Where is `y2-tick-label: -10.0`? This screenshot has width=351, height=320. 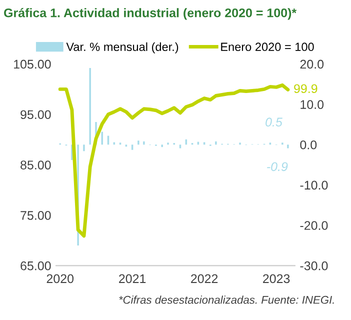 y2-tick-label: -10.0 is located at coordinates (314, 185).